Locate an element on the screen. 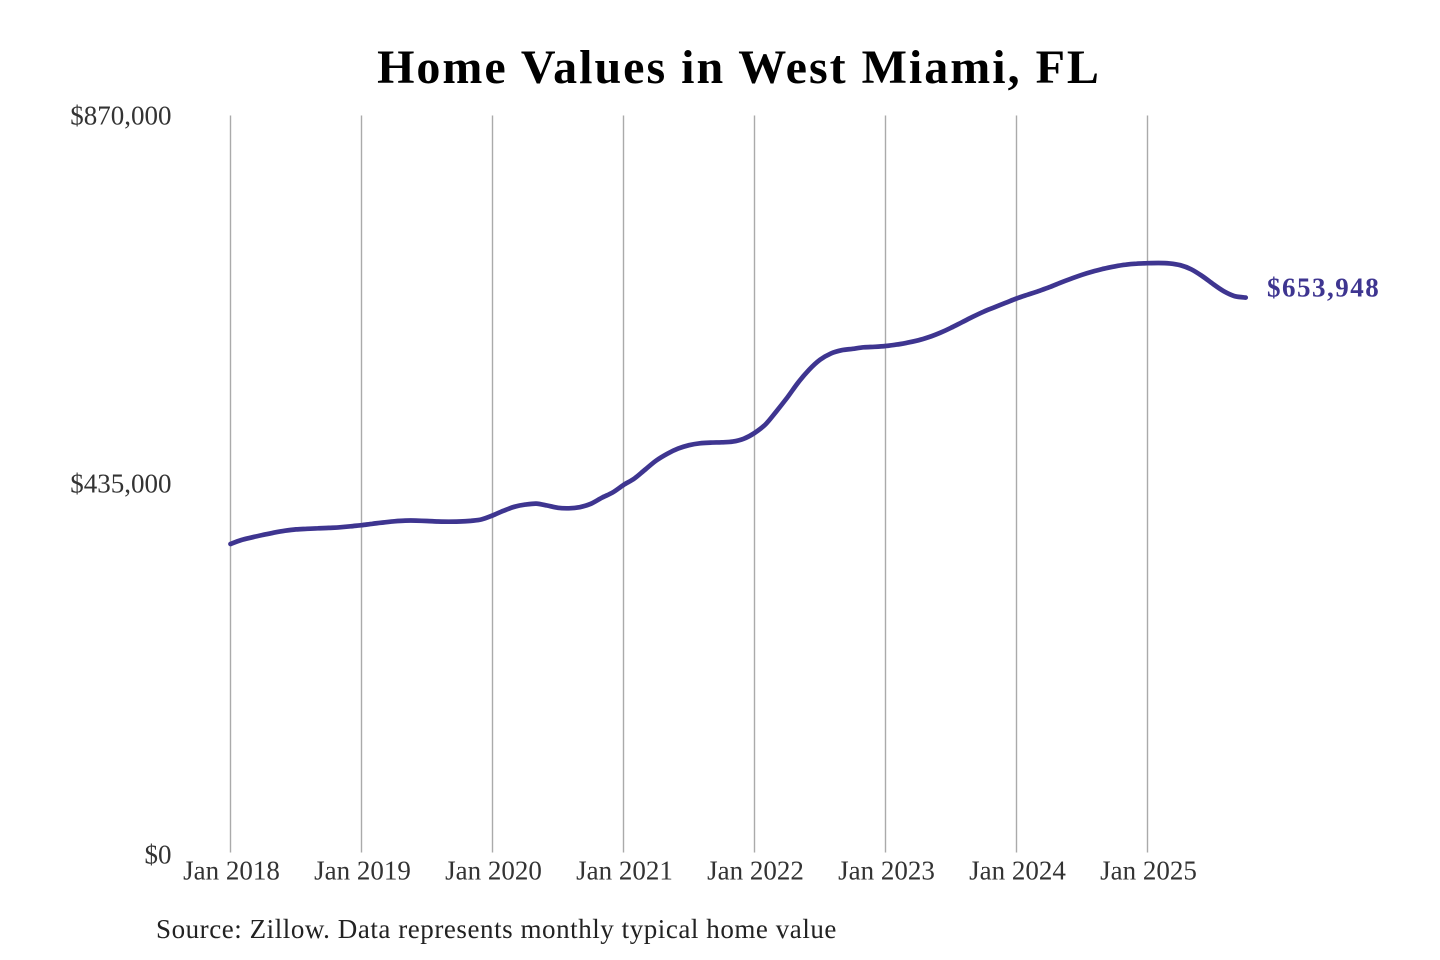  svg-text: Home Values in West Miami, FL is located at coordinates (739, 67).